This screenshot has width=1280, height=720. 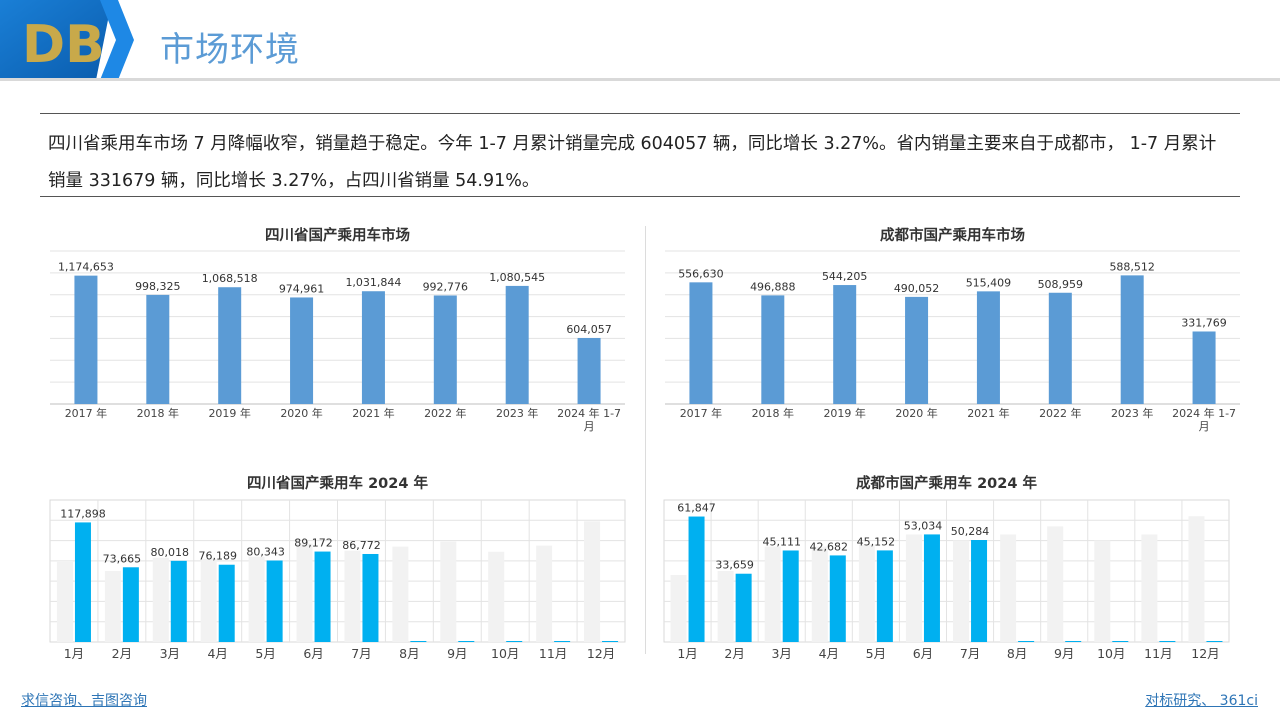 I want to click on header: DB 市场环境, so click(x=640, y=41).